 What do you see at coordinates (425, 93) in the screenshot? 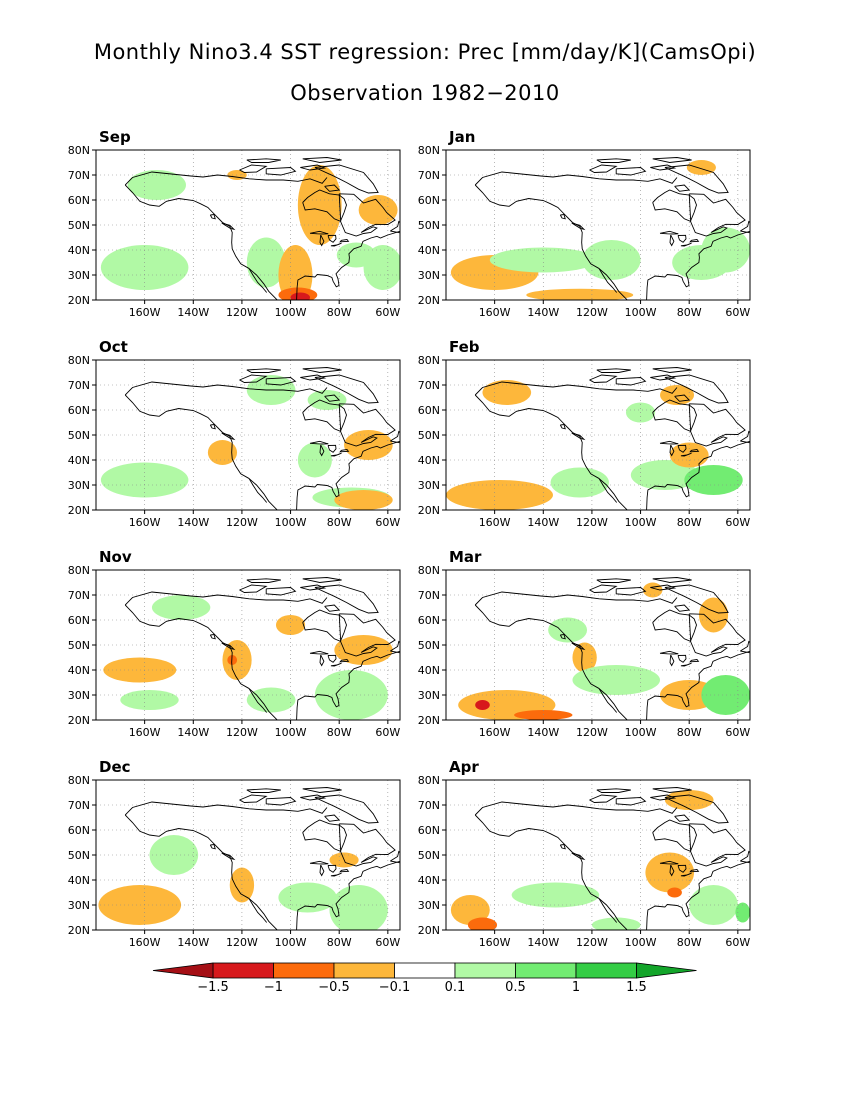
I see `chart-subtitle: Observation 1982−2010` at bounding box center [425, 93].